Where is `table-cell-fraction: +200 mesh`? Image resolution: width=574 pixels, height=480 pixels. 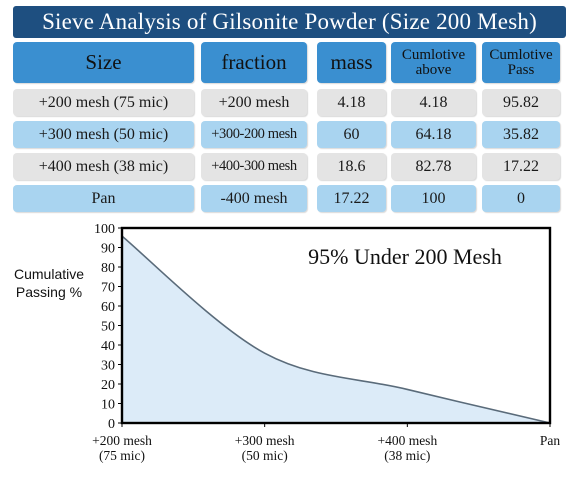
table-cell-fraction: +200 mesh is located at coordinates (254, 102).